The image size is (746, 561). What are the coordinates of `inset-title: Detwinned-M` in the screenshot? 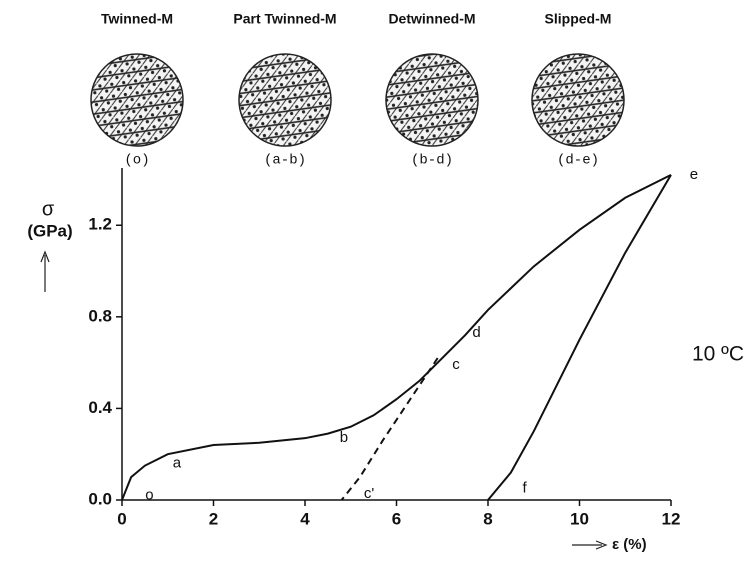 It's located at (431, 19).